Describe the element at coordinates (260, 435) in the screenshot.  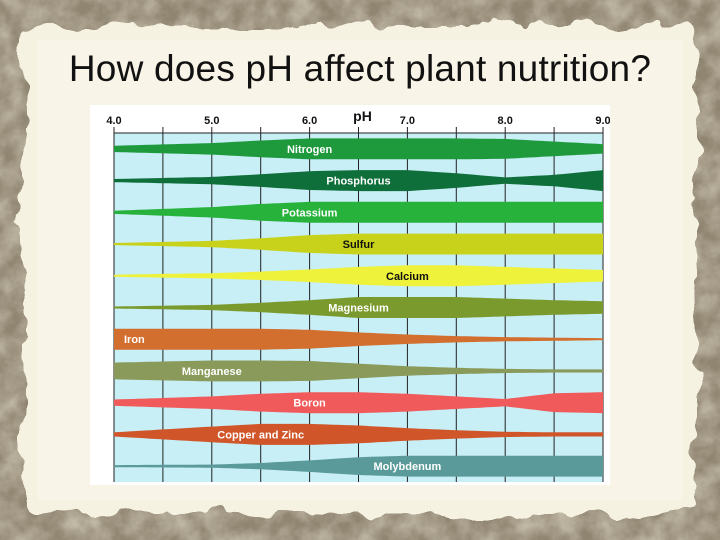
I see `nutrient-label: Copper and Zinc` at that location.